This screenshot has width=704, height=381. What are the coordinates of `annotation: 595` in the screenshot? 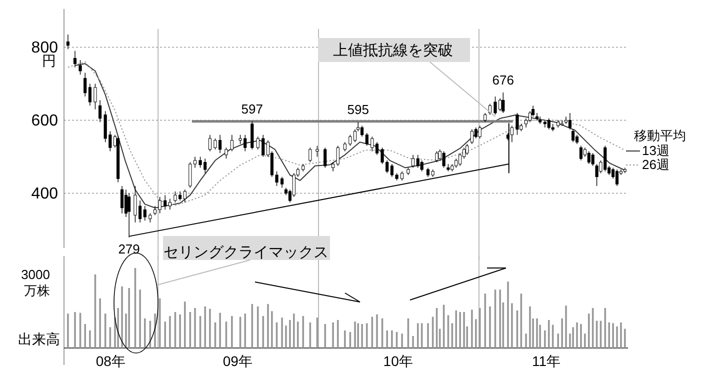 It's located at (358, 110).